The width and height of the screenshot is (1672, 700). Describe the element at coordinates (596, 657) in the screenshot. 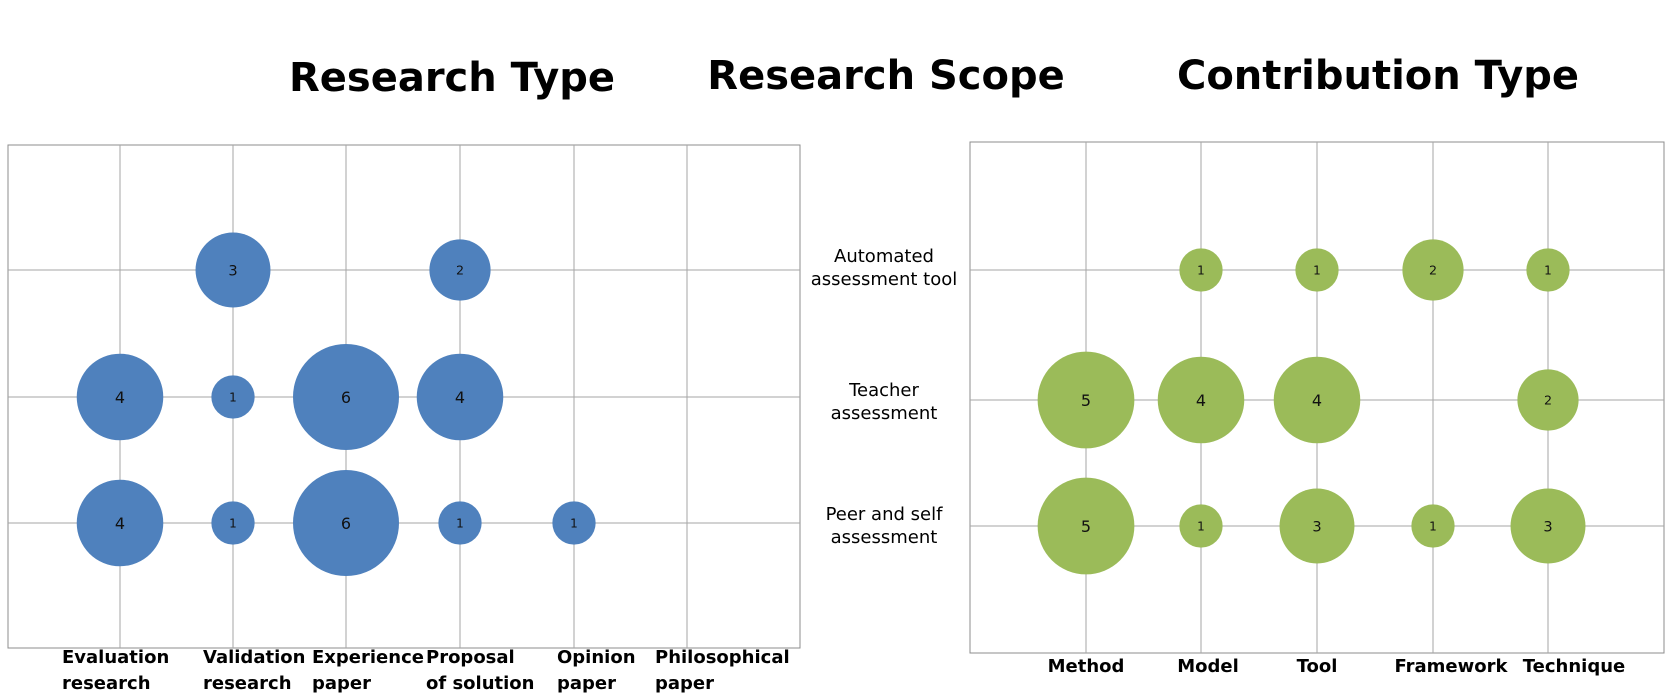

I see `x-tick-label: Opinion` at that location.